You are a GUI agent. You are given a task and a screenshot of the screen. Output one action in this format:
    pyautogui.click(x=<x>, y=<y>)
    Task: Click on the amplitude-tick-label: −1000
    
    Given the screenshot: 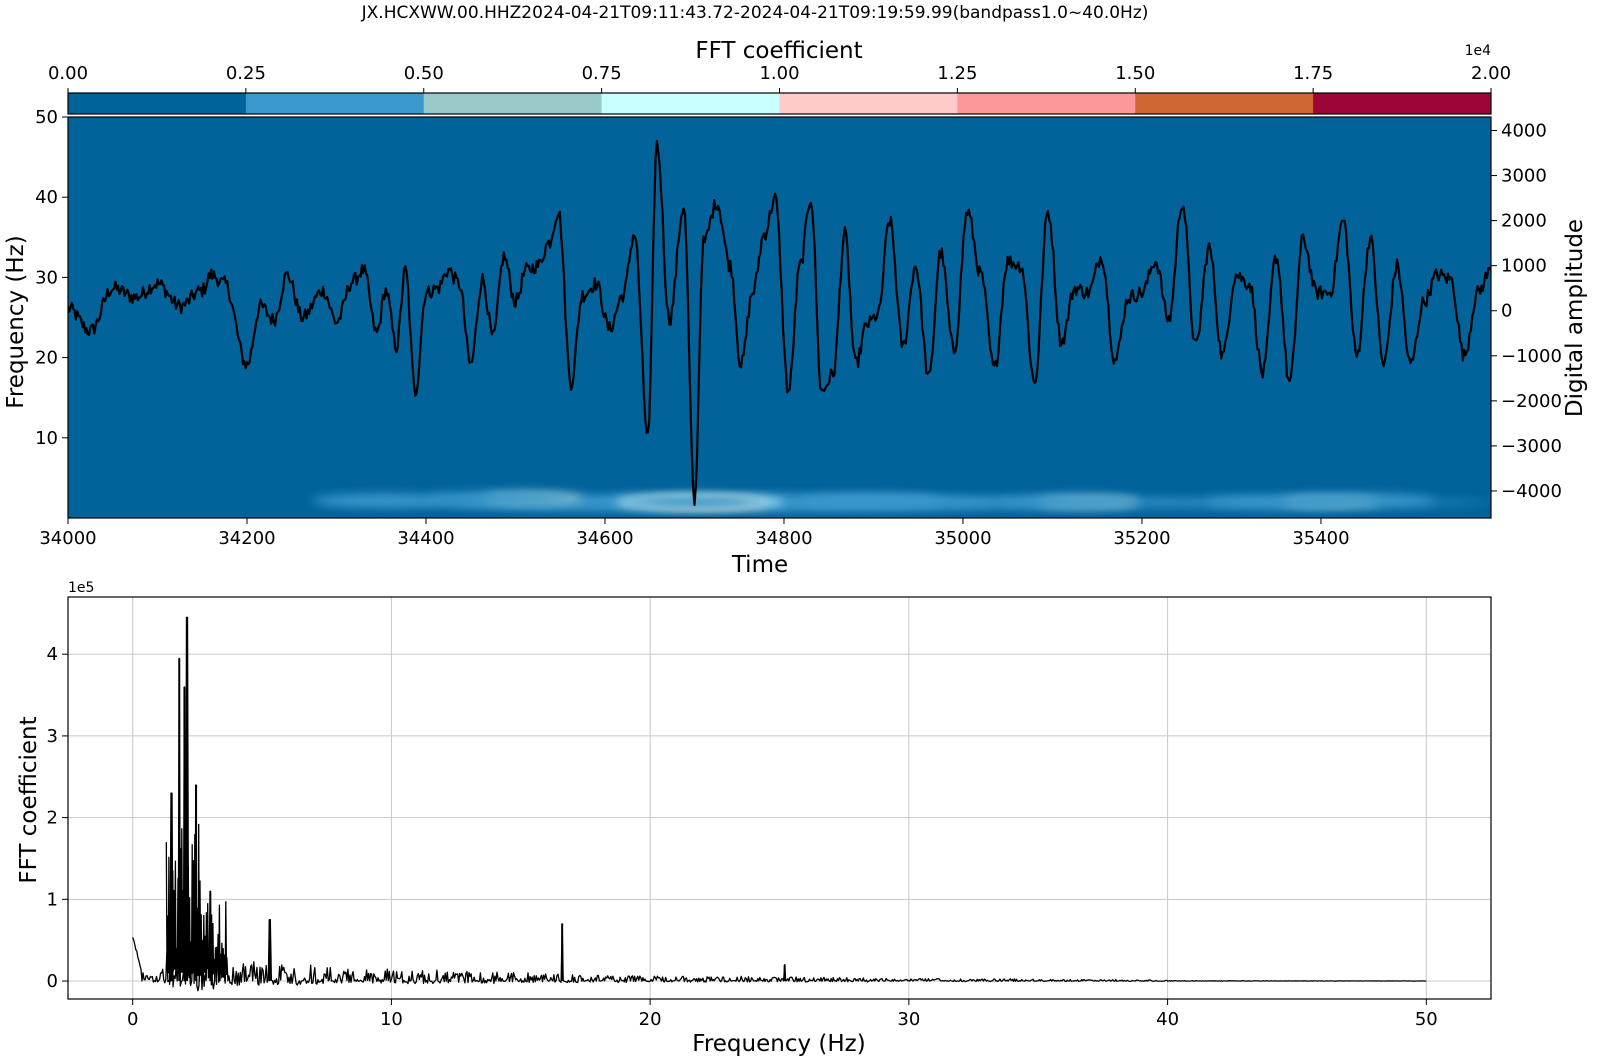 What is the action you would take?
    pyautogui.click(x=1531, y=356)
    